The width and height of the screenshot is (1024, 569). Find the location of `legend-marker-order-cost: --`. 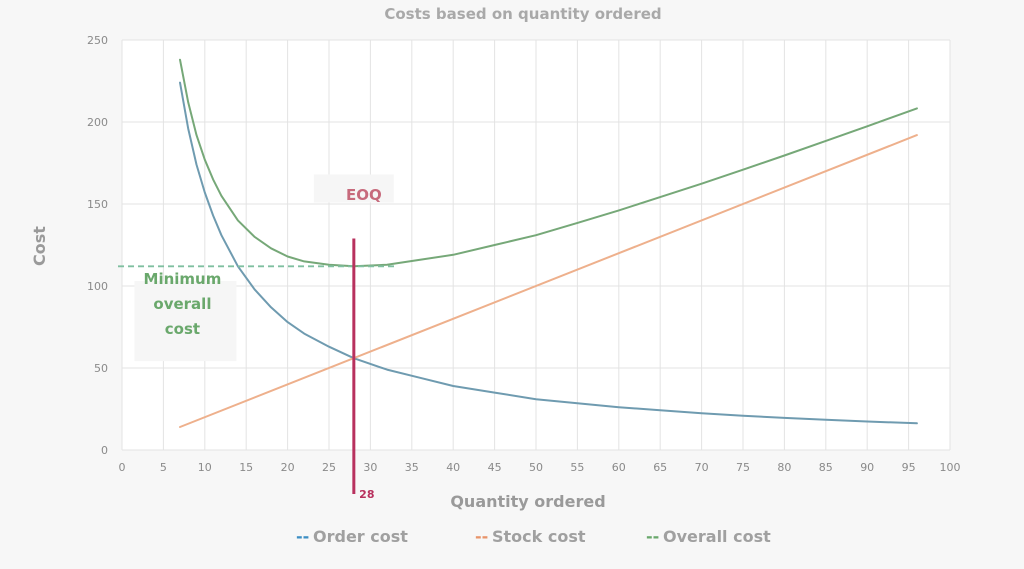

legend-marker-order-cost: -- is located at coordinates (302, 536).